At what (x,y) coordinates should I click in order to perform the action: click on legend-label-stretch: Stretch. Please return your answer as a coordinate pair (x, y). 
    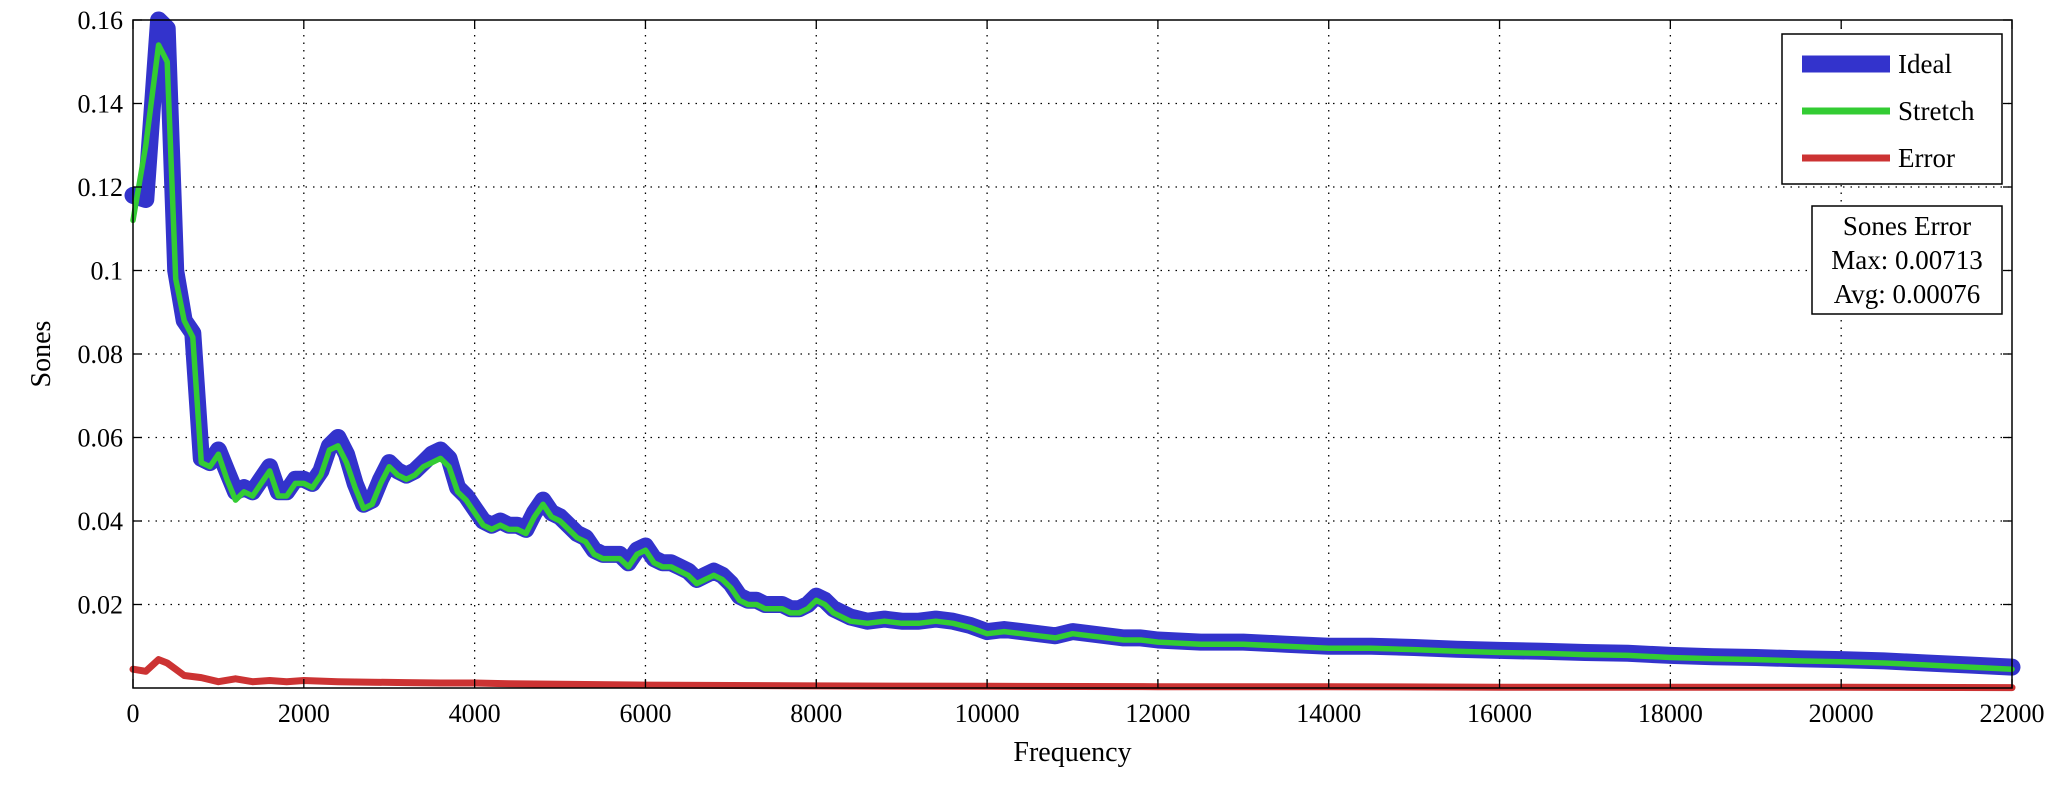
    Looking at the image, I should click on (1936, 111).